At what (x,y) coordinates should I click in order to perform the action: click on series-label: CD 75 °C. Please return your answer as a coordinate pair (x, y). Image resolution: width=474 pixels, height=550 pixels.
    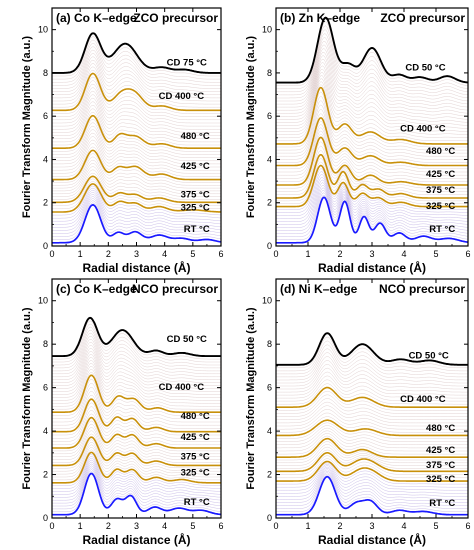
    Looking at the image, I should click on (187, 62).